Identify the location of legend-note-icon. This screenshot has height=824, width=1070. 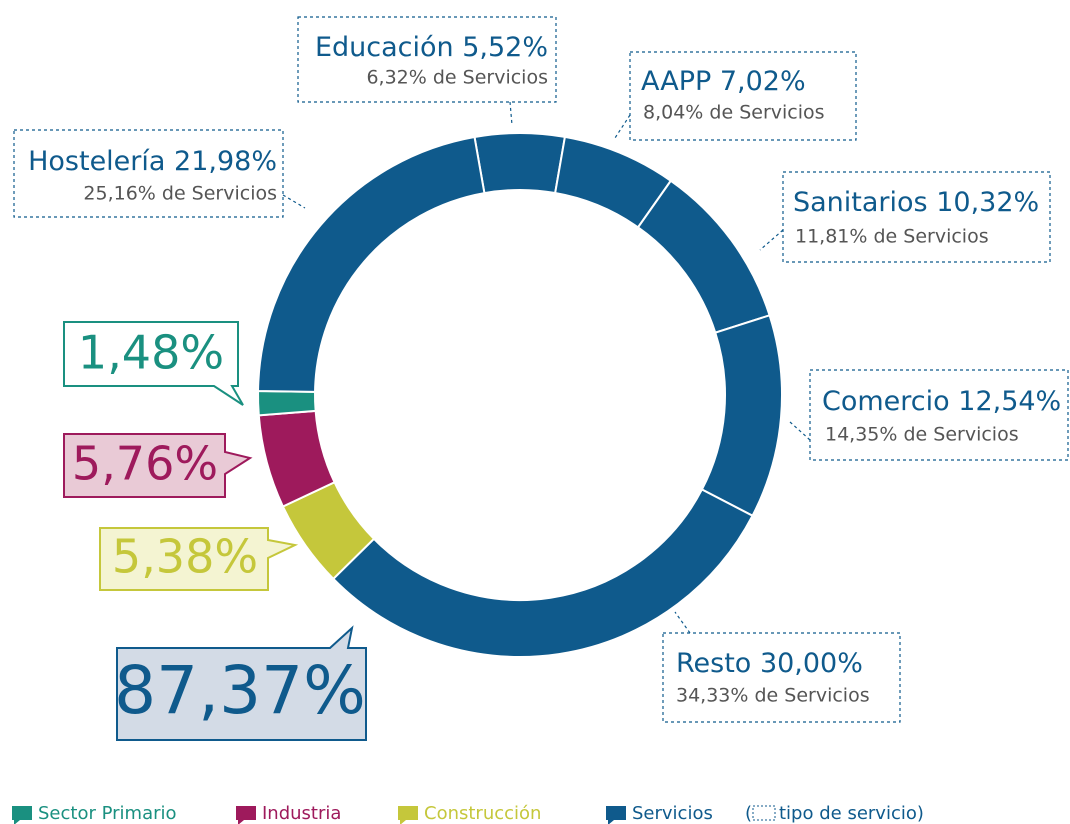
(764, 813).